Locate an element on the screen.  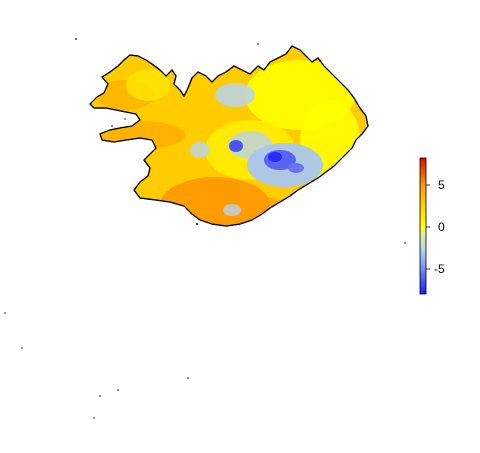
colorbar-label-0: 0 is located at coordinates (441, 227).